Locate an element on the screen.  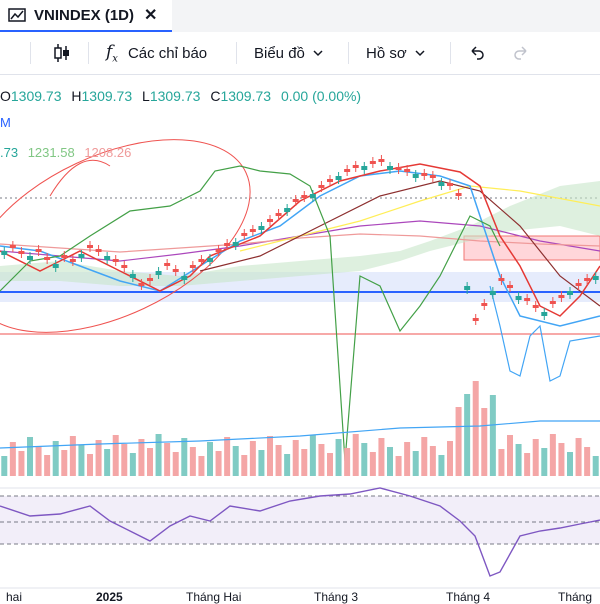
rsi-band is located at coordinates (300, 520).